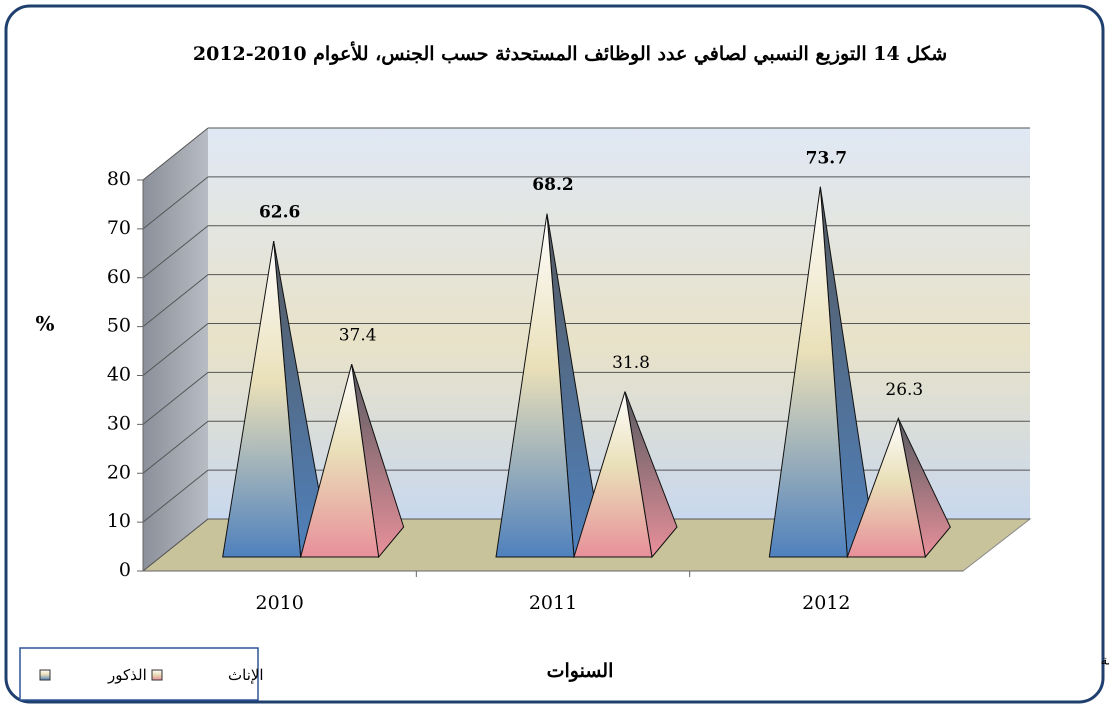 The width and height of the screenshot is (1109, 708). Describe the element at coordinates (119, 472) in the screenshot. I see `y-tick-label: 20` at that location.